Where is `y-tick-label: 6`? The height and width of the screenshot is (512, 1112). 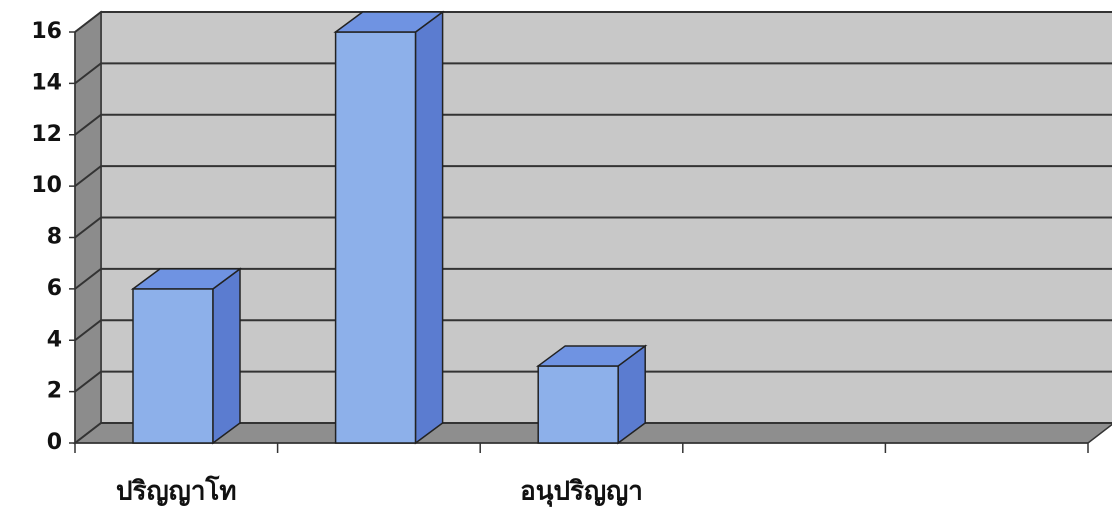 y-tick-label: 6 is located at coordinates (54, 288).